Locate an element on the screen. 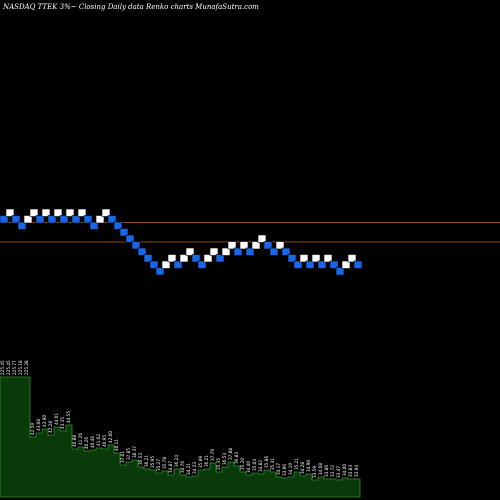 Image resolution: width=500 pixels, height=500 pixels. volume-label: 43.08 is located at coordinates (38, 425).